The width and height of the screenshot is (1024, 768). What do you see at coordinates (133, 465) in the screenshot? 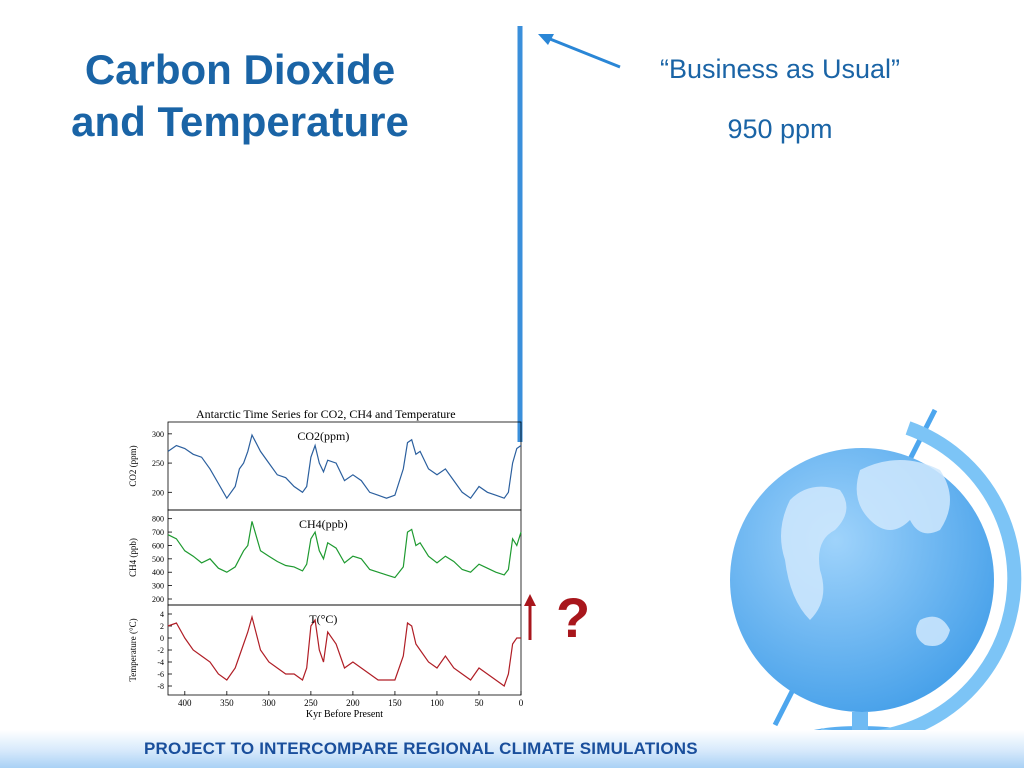
I see `y-axis-label: CO2 (ppm)` at bounding box center [133, 465].